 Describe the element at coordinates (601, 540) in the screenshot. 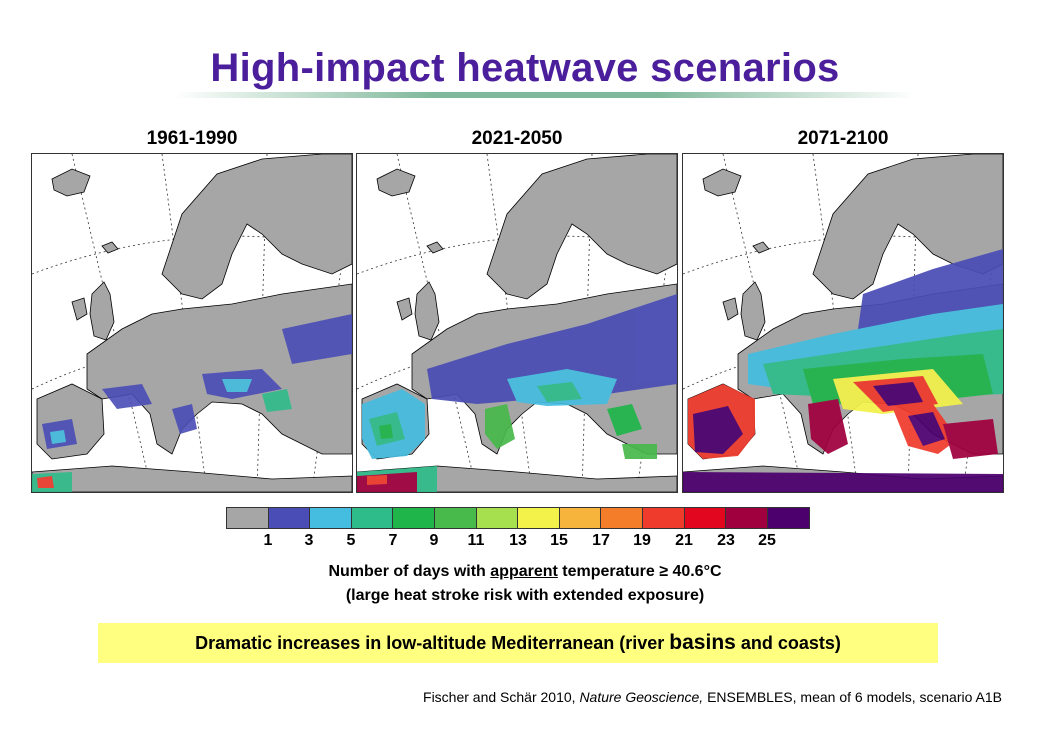

I see `legend-tick: 17` at that location.